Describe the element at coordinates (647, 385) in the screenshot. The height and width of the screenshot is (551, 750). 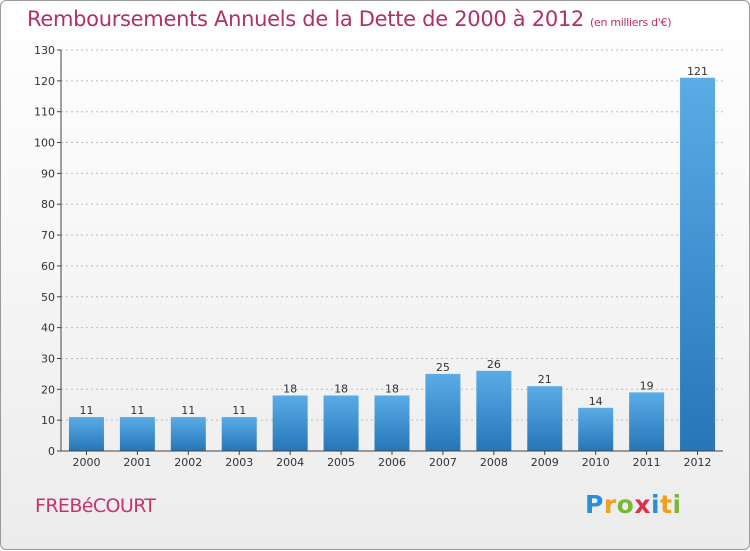
I see `bar-value-label: 19` at that location.